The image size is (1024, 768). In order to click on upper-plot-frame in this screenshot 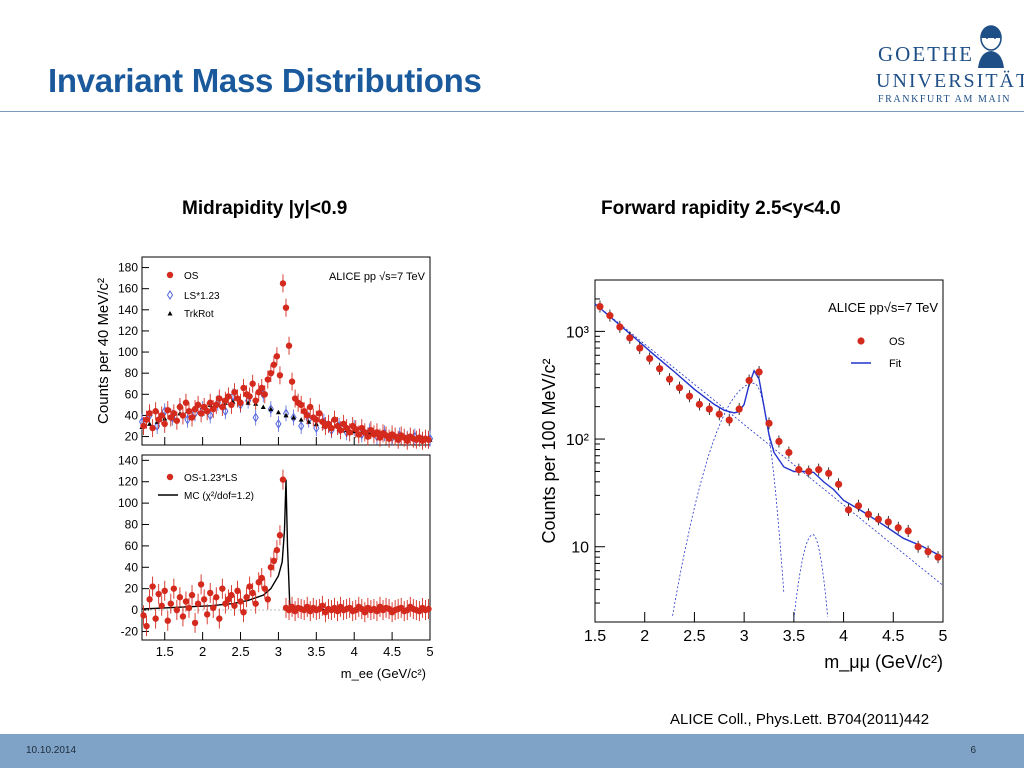, I will do `click(286, 351)`.